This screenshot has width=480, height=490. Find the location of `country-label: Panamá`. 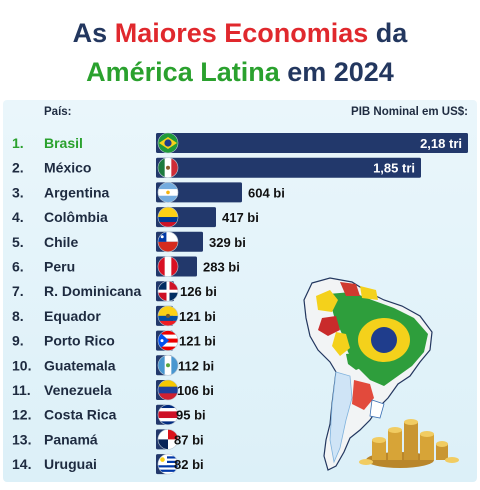

country-label: Panamá is located at coordinates (71, 439).